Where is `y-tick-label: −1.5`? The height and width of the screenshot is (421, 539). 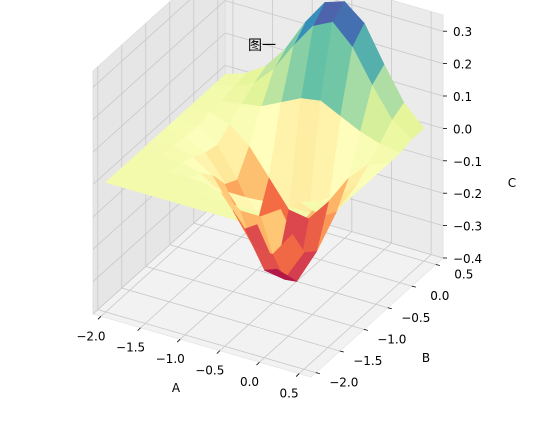 y-tick-label: −1.5 is located at coordinates (367, 361).